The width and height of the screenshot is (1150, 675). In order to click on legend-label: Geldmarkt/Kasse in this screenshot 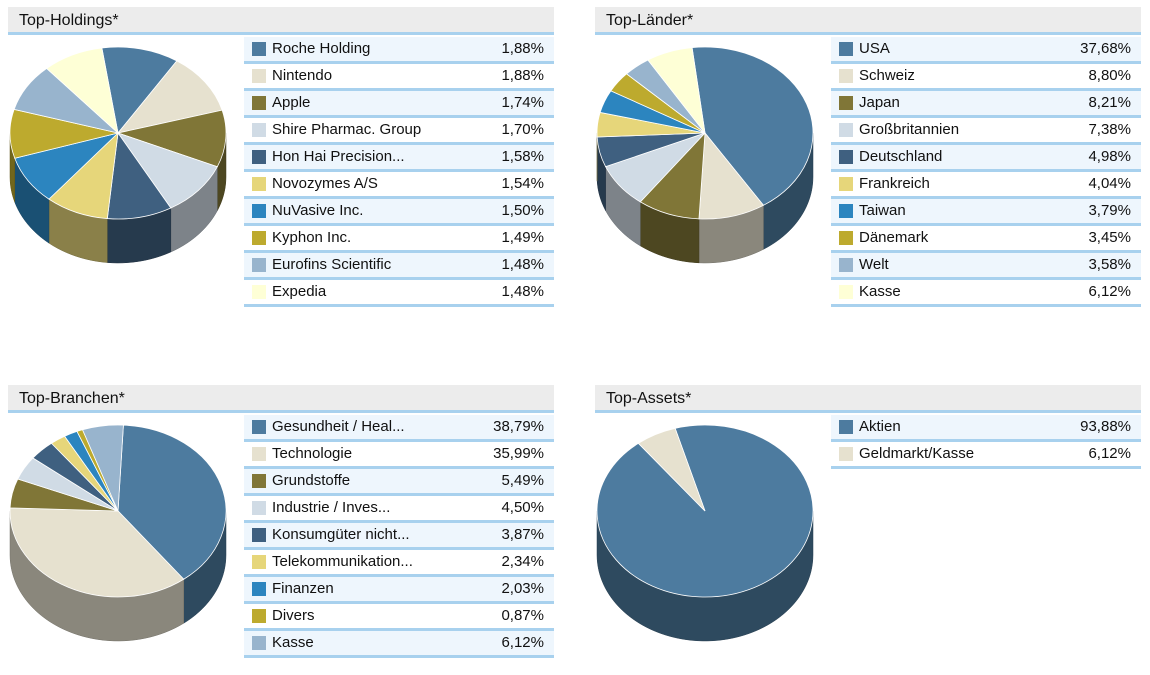, I will do `click(917, 453)`.